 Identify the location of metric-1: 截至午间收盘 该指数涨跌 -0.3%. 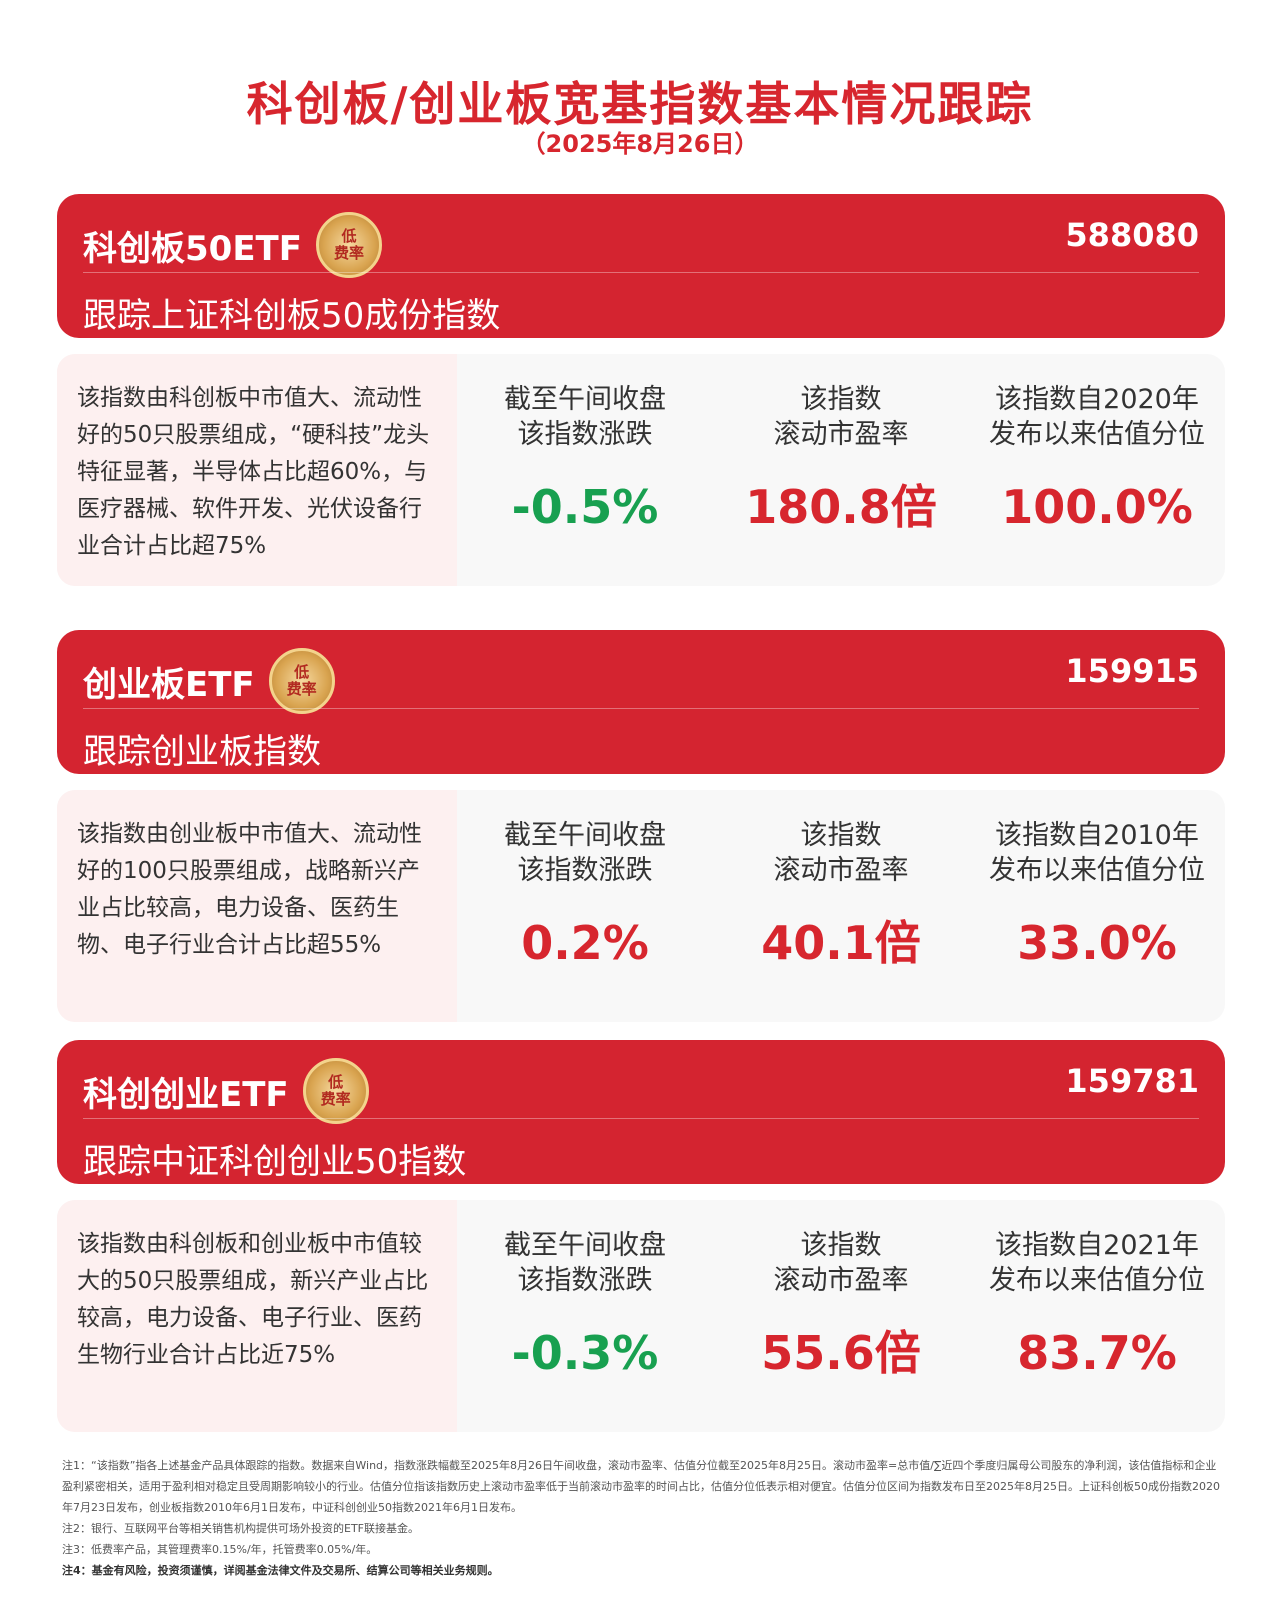
(585, 1316).